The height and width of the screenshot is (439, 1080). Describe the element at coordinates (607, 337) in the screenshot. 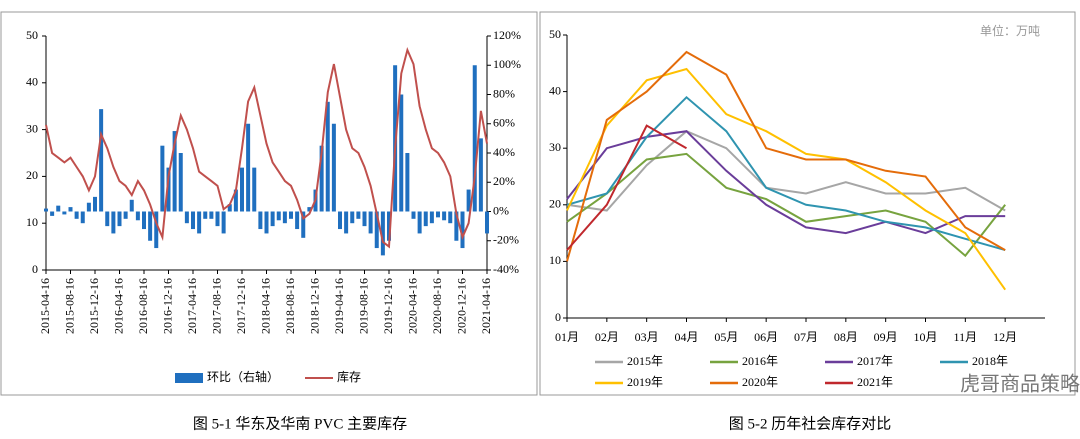

I see `x-tick-label: 02月` at that location.